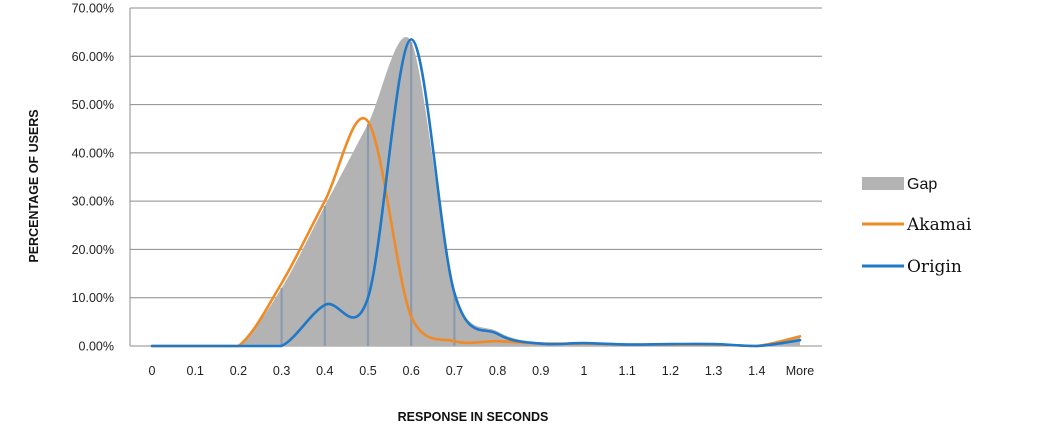 The height and width of the screenshot is (437, 1044). Describe the element at coordinates (93, 9) in the screenshot. I see `y-tick-label: 70.00%` at that location.